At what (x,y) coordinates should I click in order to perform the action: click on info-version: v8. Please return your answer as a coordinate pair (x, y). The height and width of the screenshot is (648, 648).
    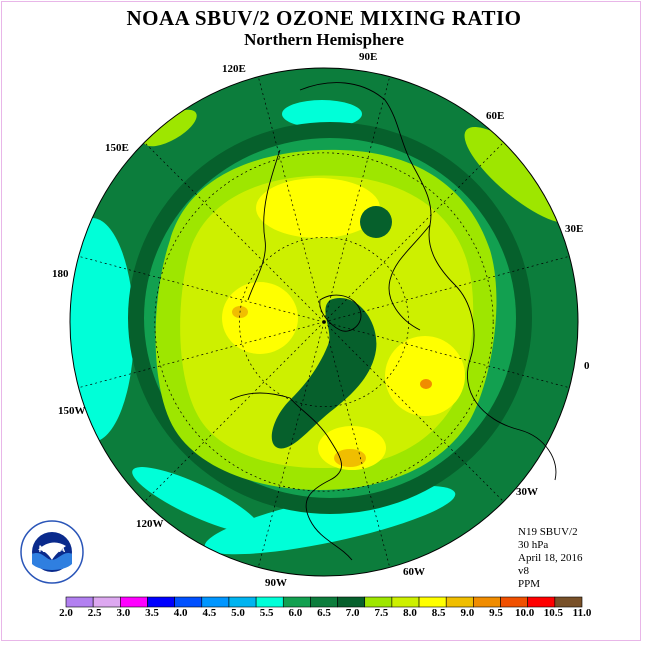
    Looking at the image, I should click on (523, 571).